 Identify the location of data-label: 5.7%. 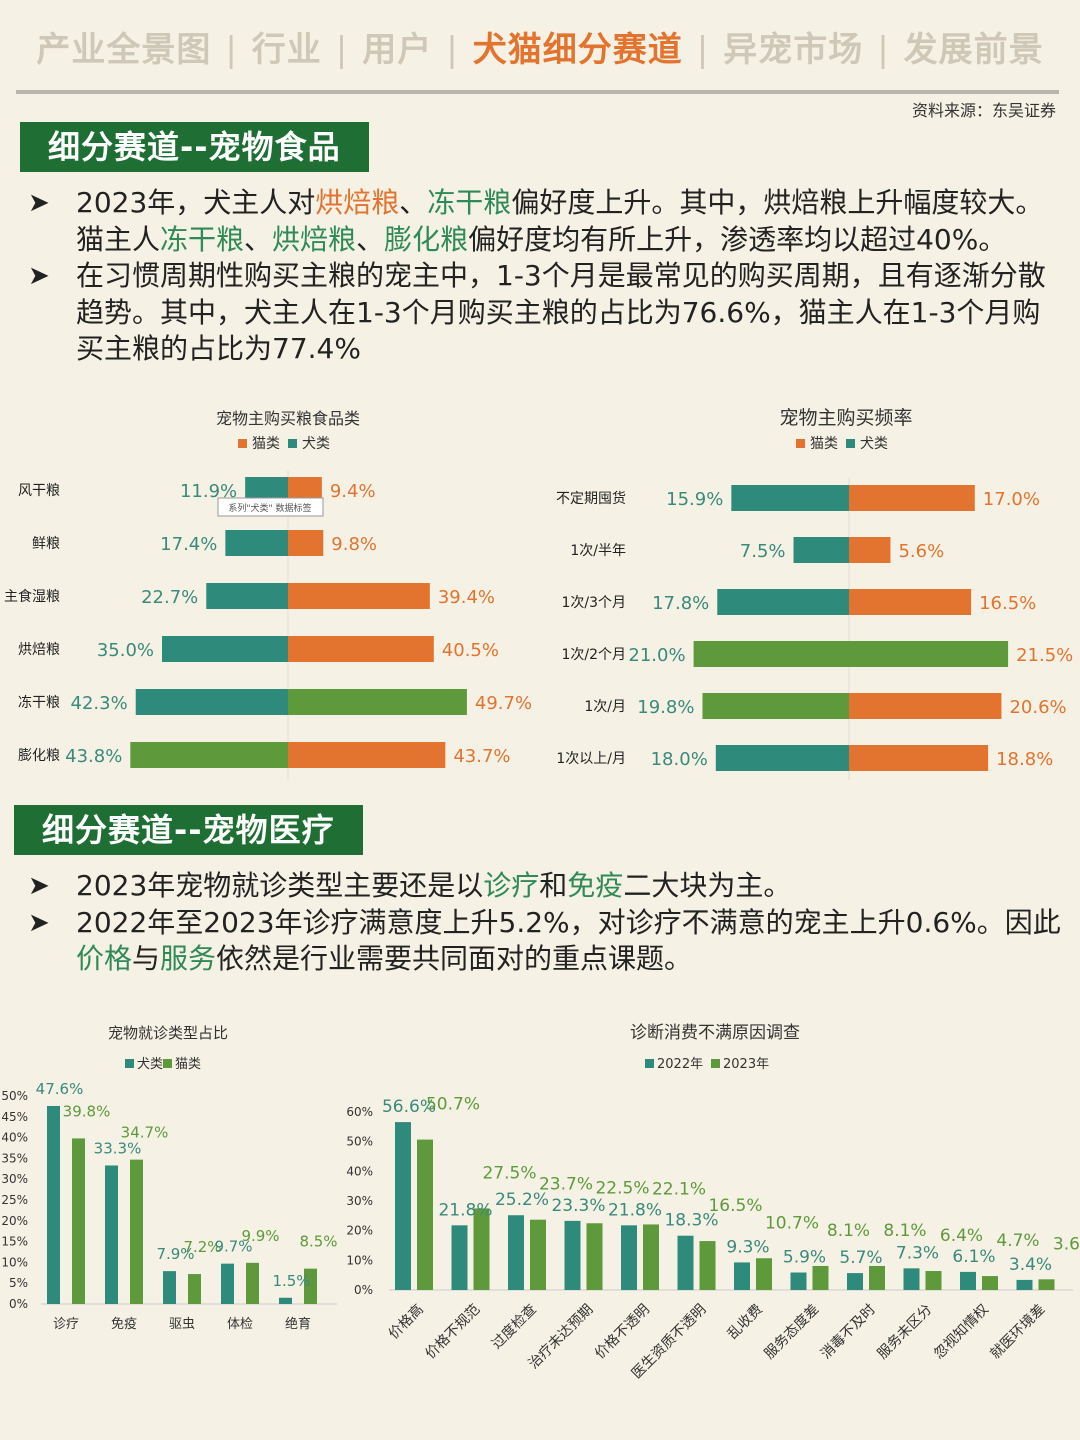
(860, 1258).